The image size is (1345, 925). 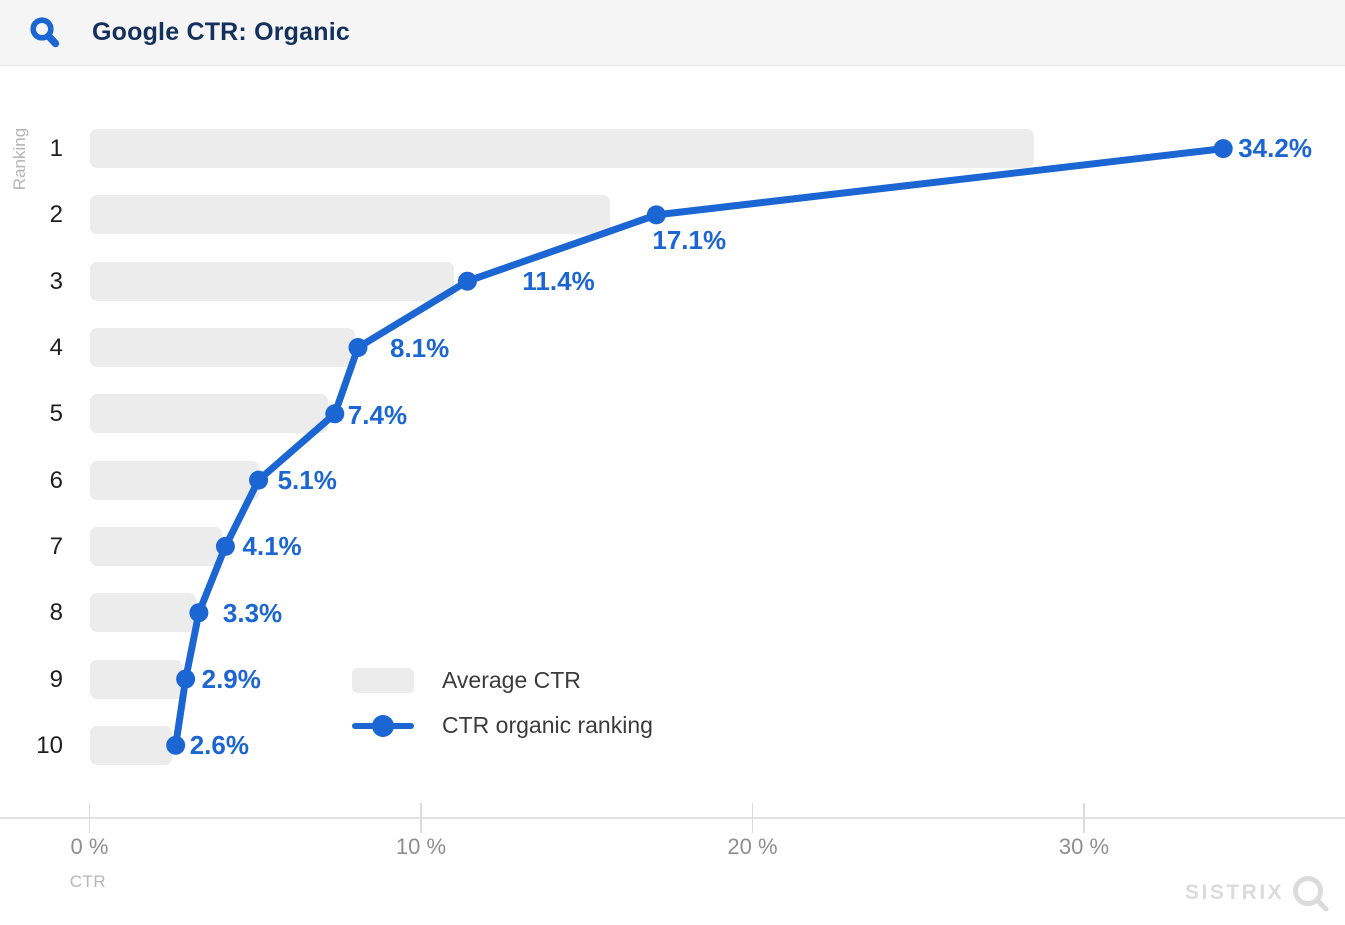 I want to click on ranking-label: 2, so click(x=56, y=215).